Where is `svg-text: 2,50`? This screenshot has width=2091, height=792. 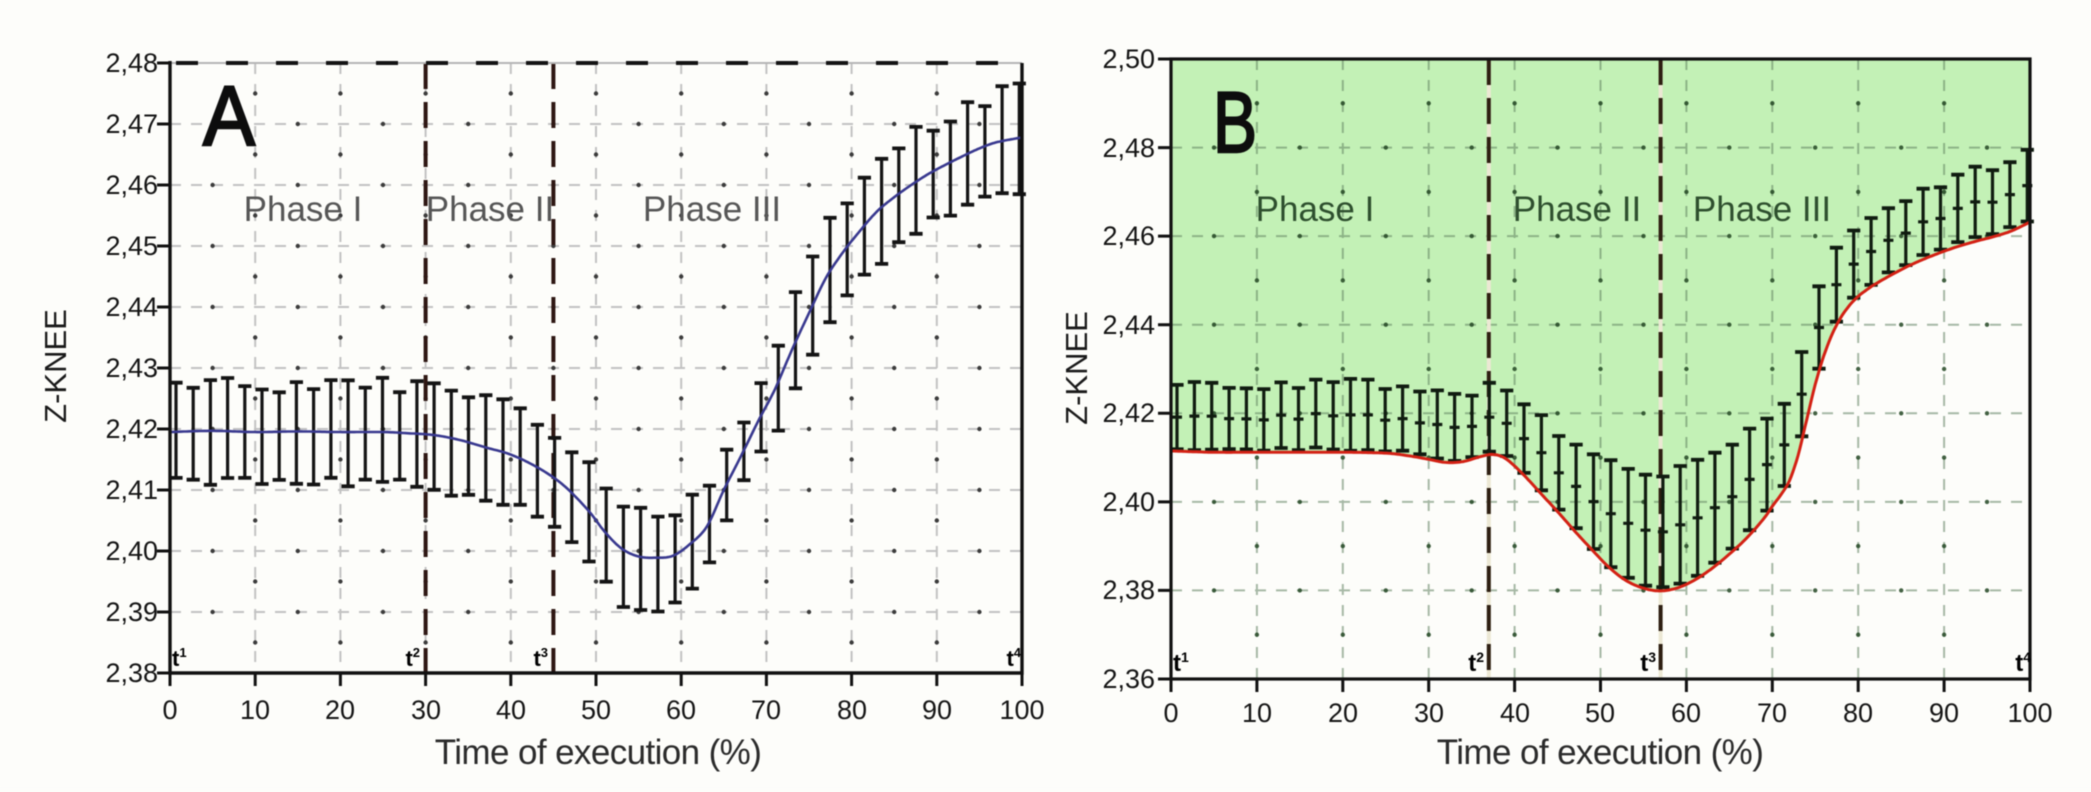 svg-text: 2,50 is located at coordinates (1128, 59).